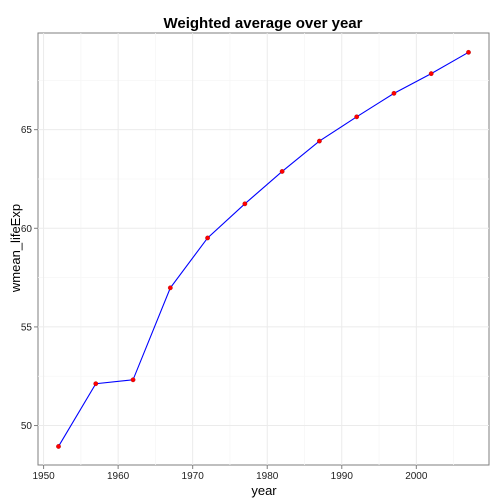 This screenshot has width=504, height=504. What do you see at coordinates (27, 327) in the screenshot?
I see `y-tick-label: 55` at bounding box center [27, 327].